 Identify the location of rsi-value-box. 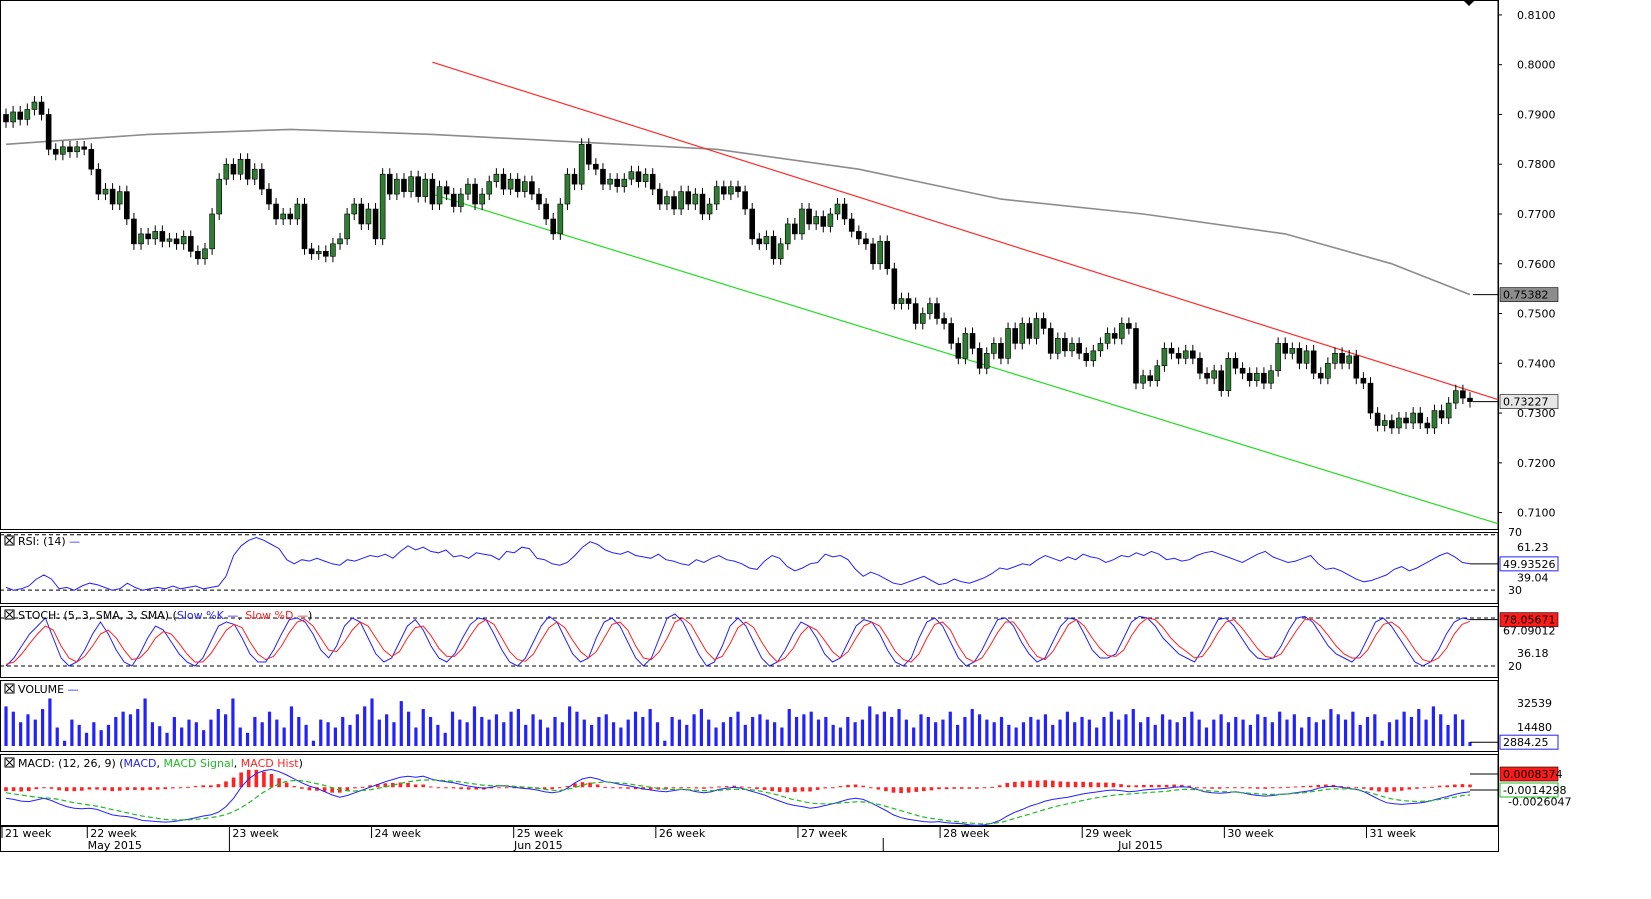
(1529, 564).